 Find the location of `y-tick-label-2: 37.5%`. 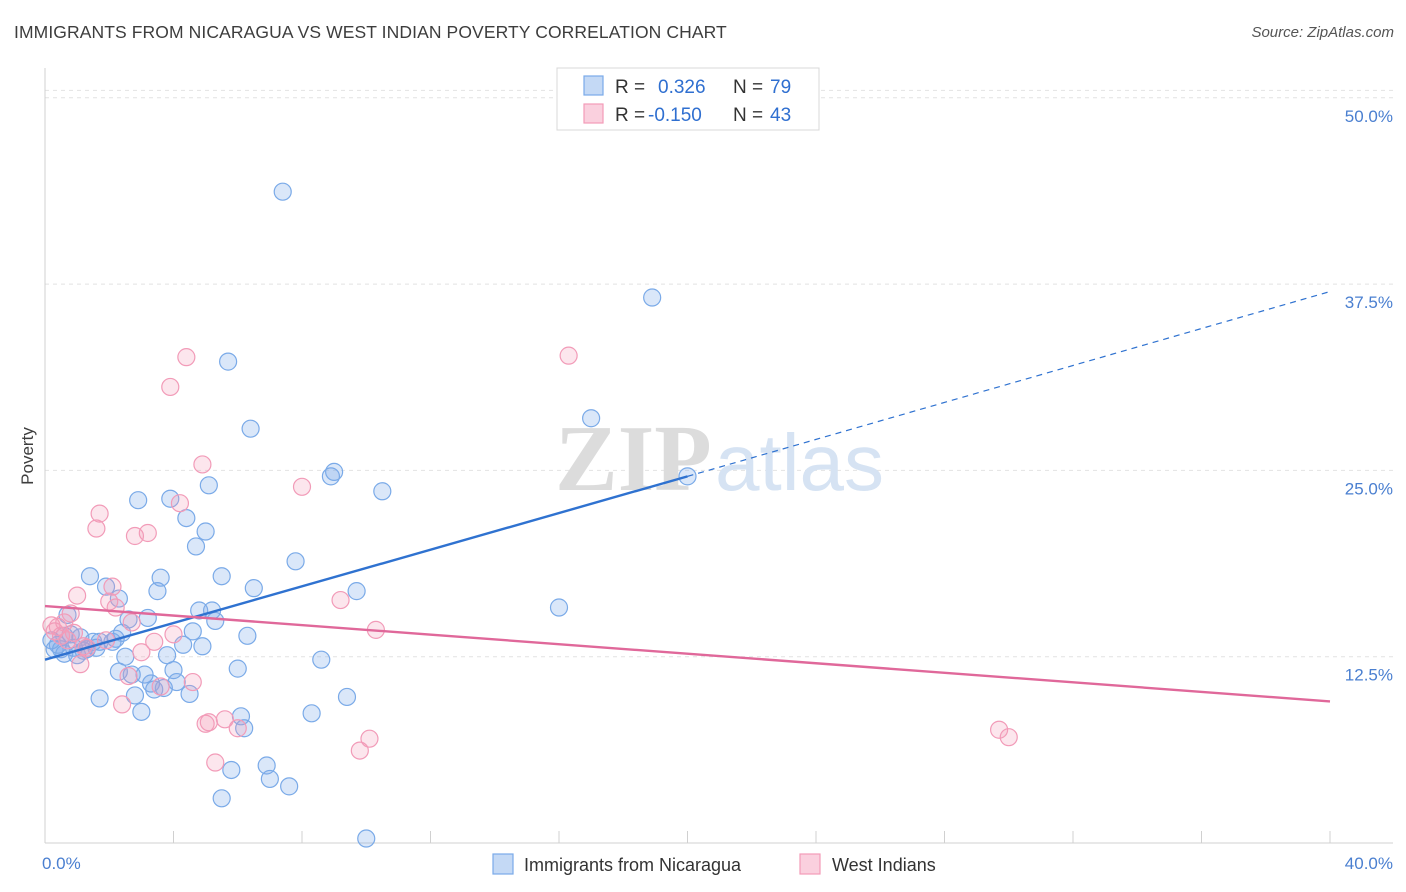

y-tick-label-2: 37.5% is located at coordinates (1369, 302).